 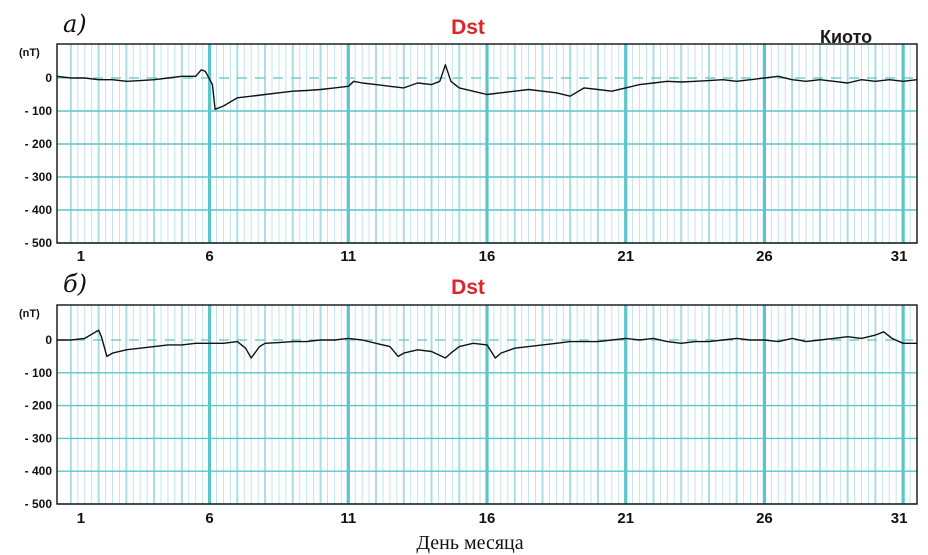 I want to click on panel-label: а), so click(x=75, y=24).